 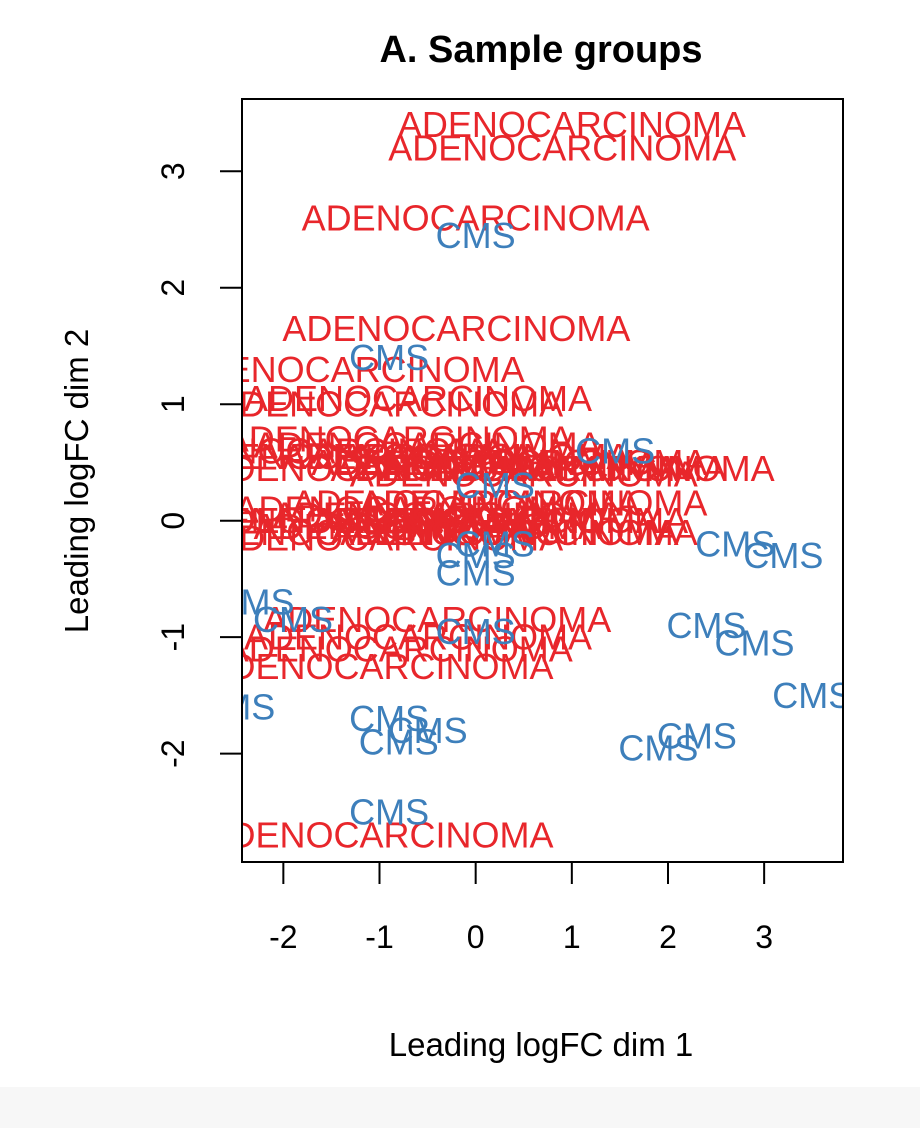 What do you see at coordinates (399, 439) in the screenshot?
I see `point-label-adenocarcinoma-7: ADENOCARCINOMA` at bounding box center [399, 439].